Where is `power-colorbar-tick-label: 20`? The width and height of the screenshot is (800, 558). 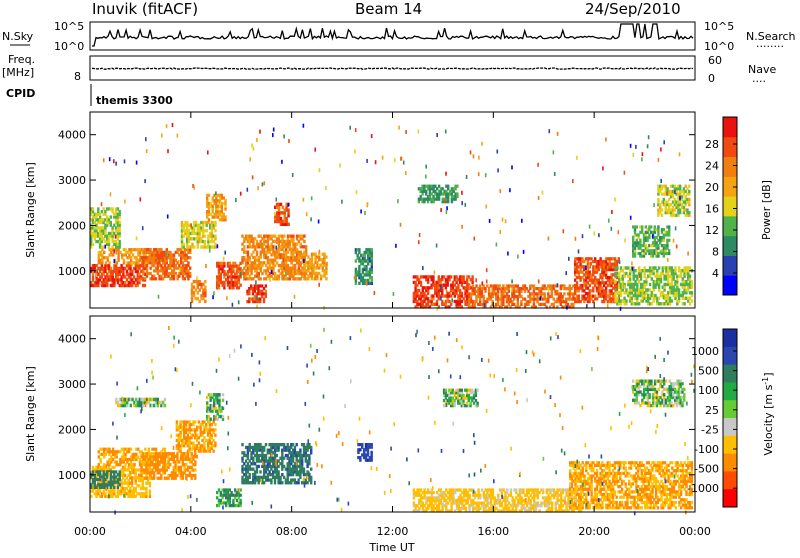
power-colorbar-tick-label: 20 is located at coordinates (712, 187).